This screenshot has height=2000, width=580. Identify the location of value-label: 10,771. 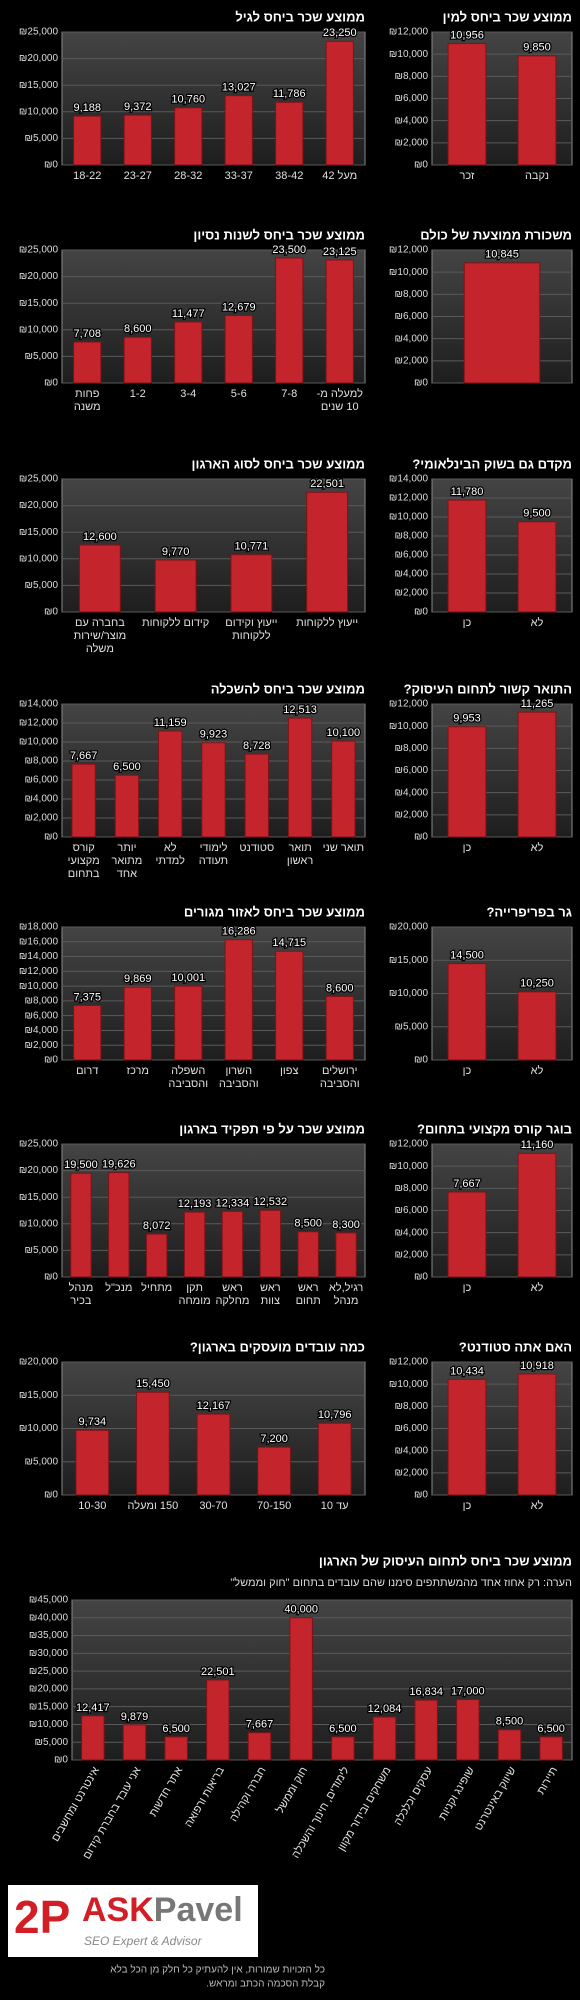
(252, 547).